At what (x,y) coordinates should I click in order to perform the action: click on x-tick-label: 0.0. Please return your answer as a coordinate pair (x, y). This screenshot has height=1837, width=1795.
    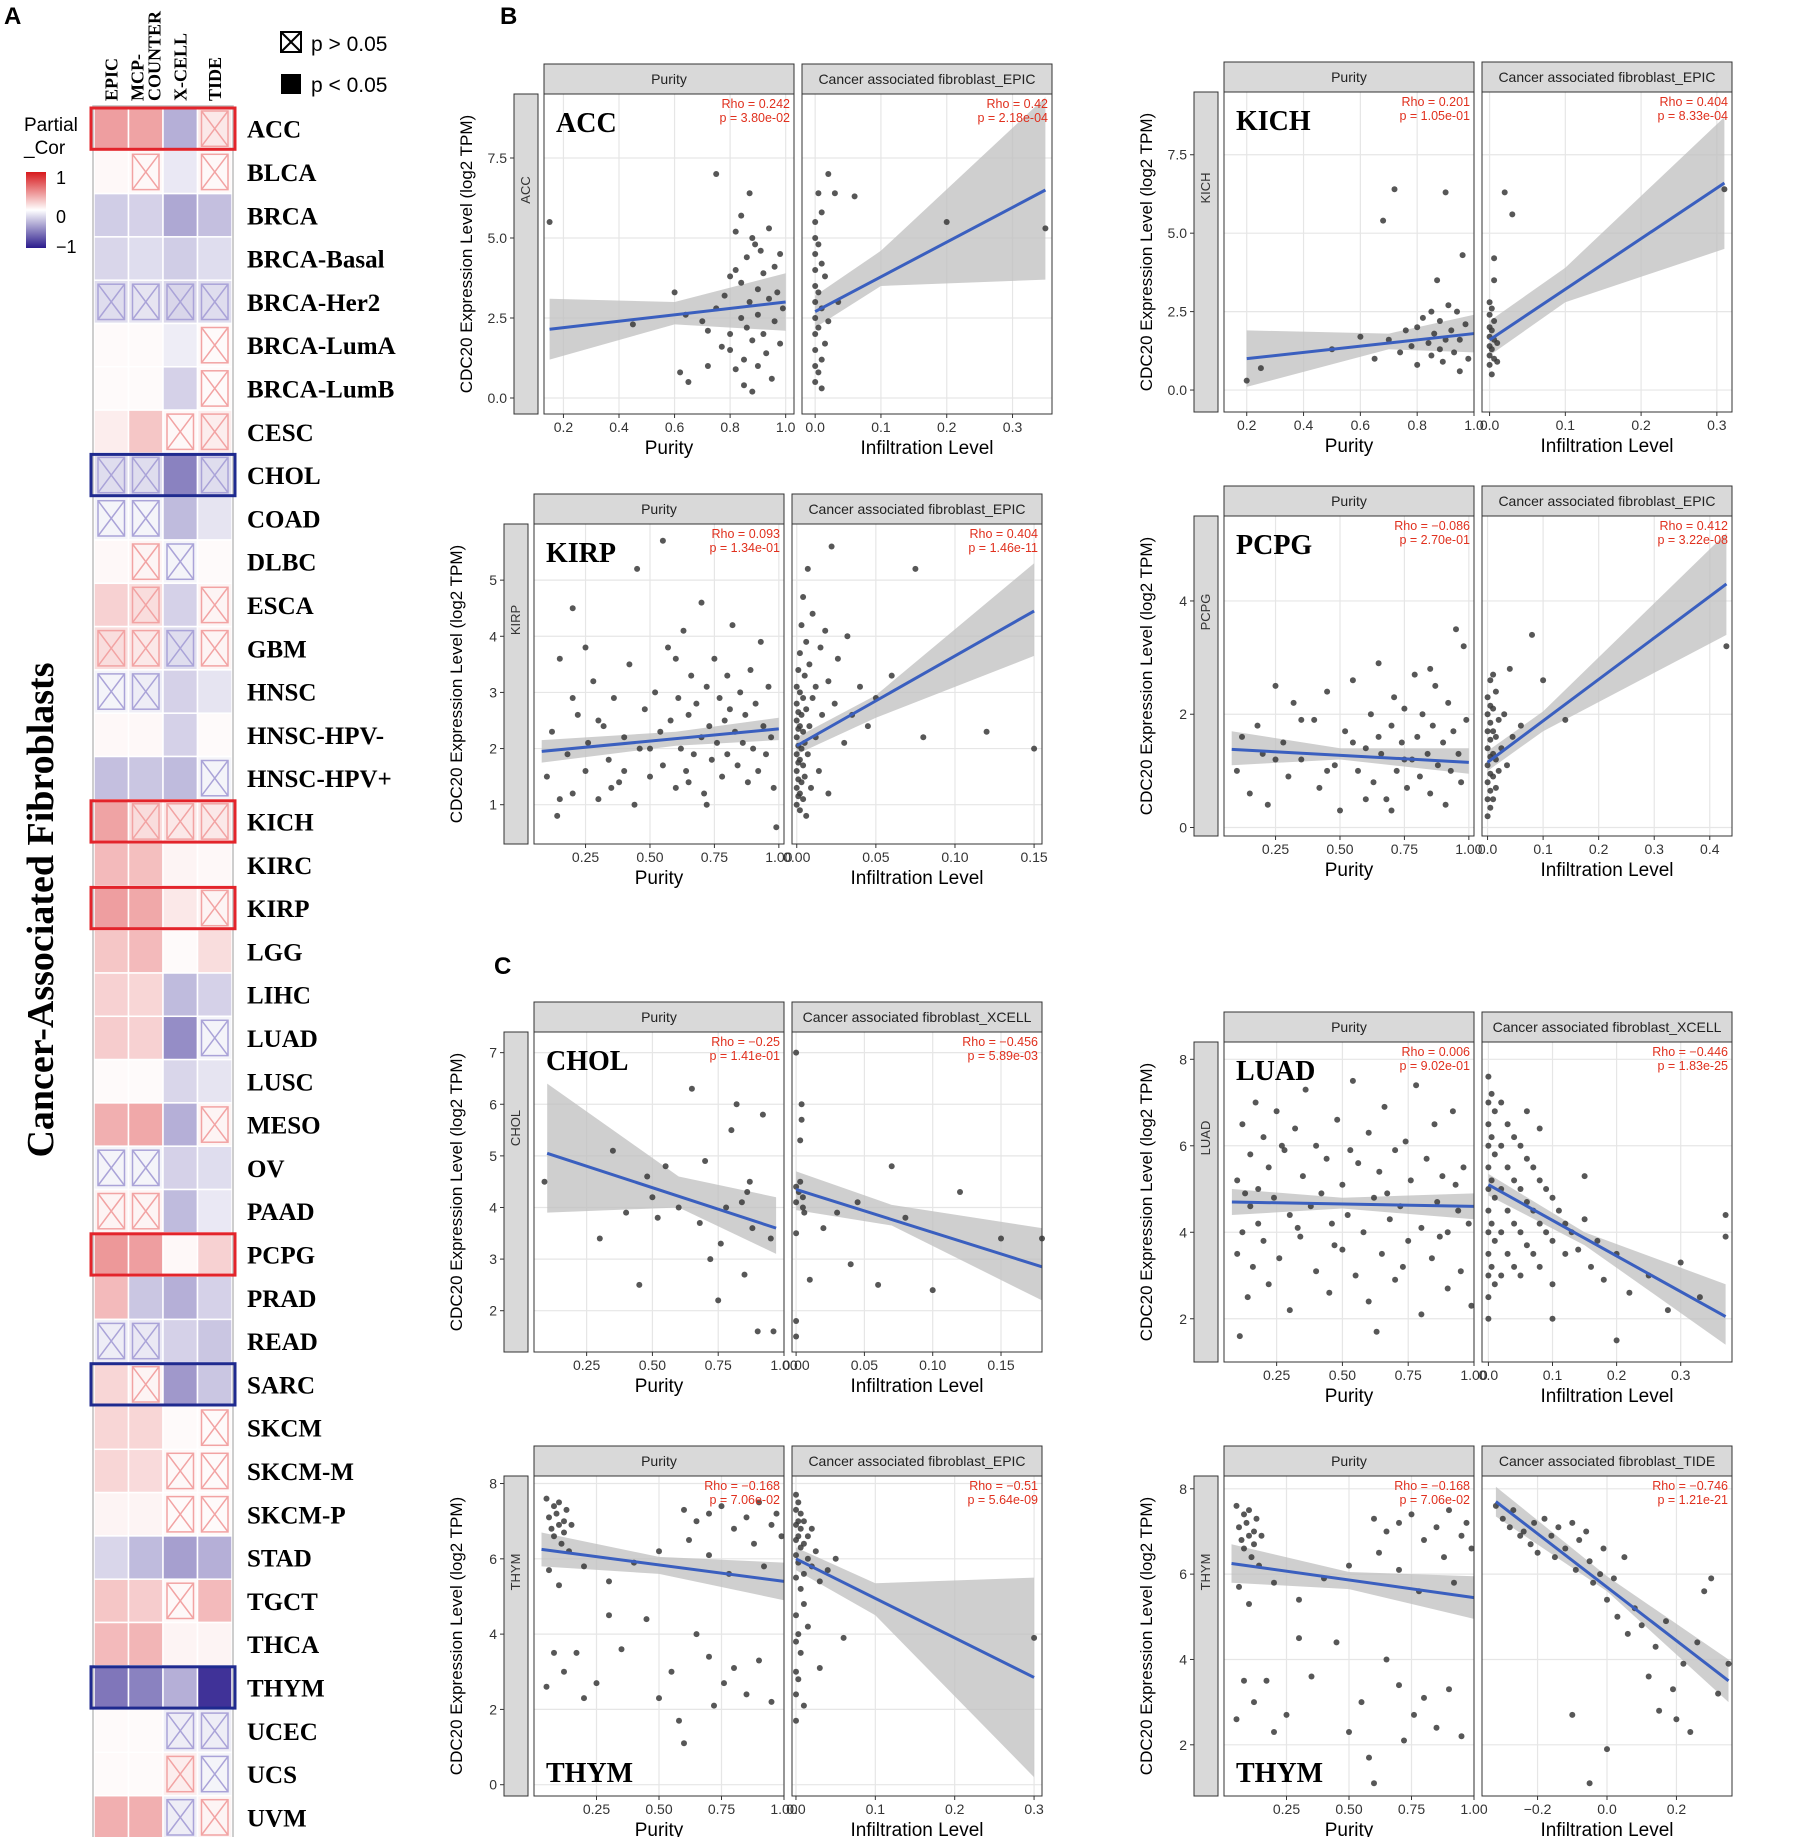
    Looking at the image, I should click on (1489, 1375).